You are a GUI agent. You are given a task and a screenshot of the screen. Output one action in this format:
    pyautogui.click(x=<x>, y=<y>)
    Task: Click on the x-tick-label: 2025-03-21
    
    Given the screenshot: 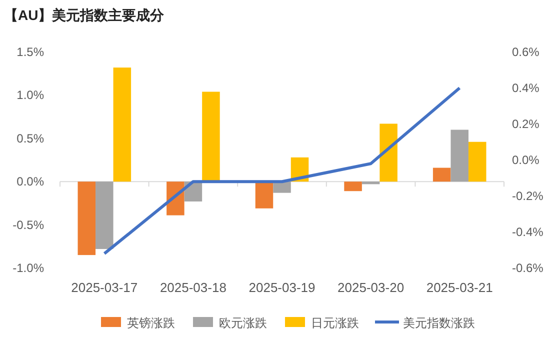 What is the action you would take?
    pyautogui.click(x=459, y=287)
    